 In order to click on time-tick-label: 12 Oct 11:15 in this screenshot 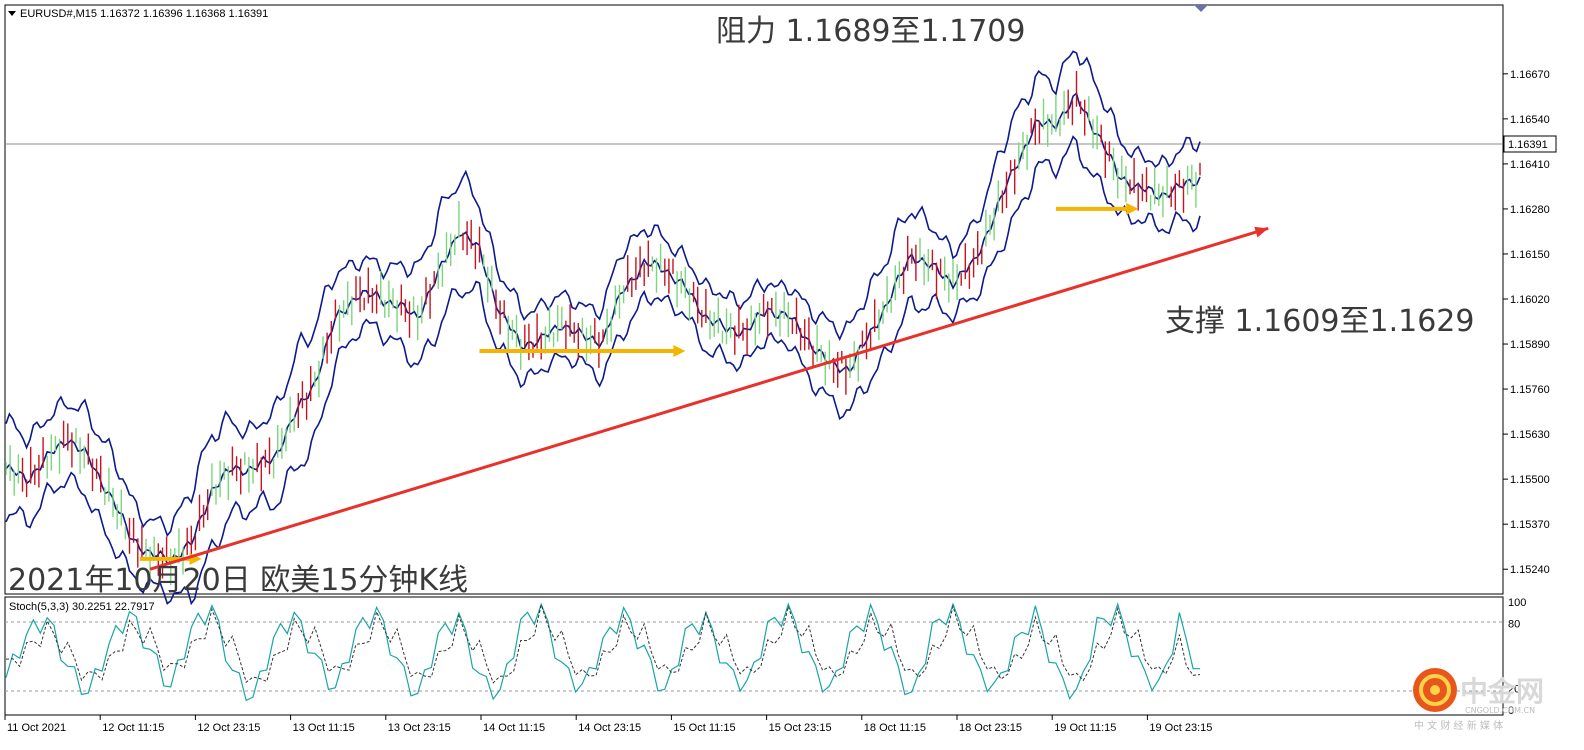, I will do `click(133, 728)`.